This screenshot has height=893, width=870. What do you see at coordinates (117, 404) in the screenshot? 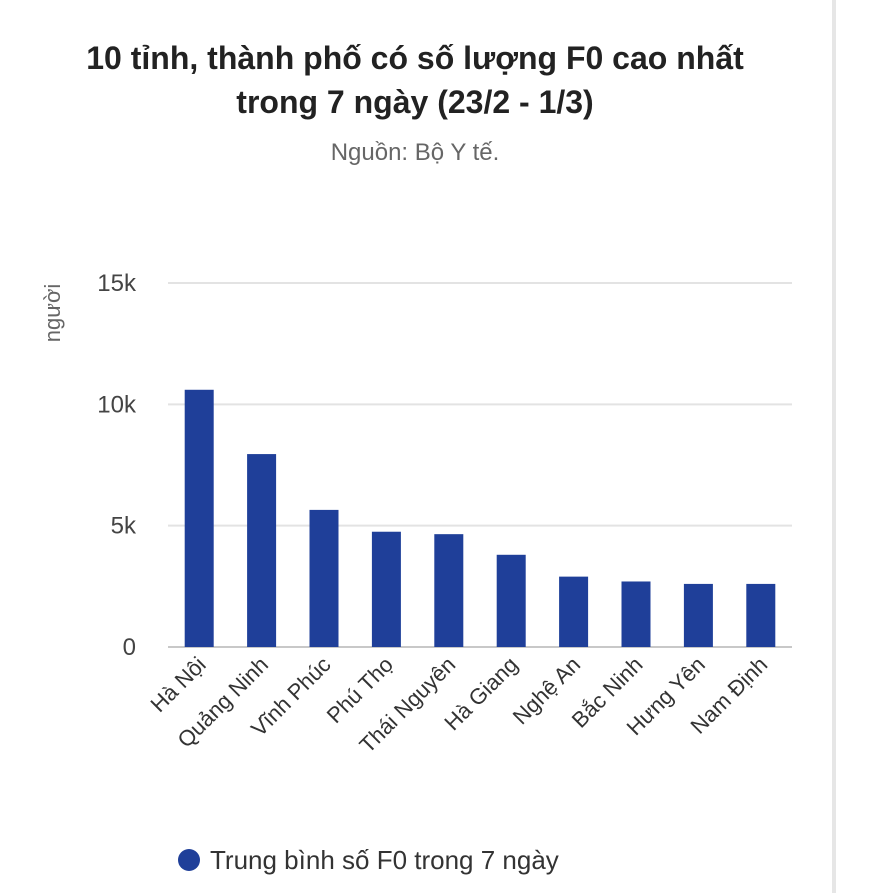
I see `y-tick-label: 10k` at bounding box center [117, 404].